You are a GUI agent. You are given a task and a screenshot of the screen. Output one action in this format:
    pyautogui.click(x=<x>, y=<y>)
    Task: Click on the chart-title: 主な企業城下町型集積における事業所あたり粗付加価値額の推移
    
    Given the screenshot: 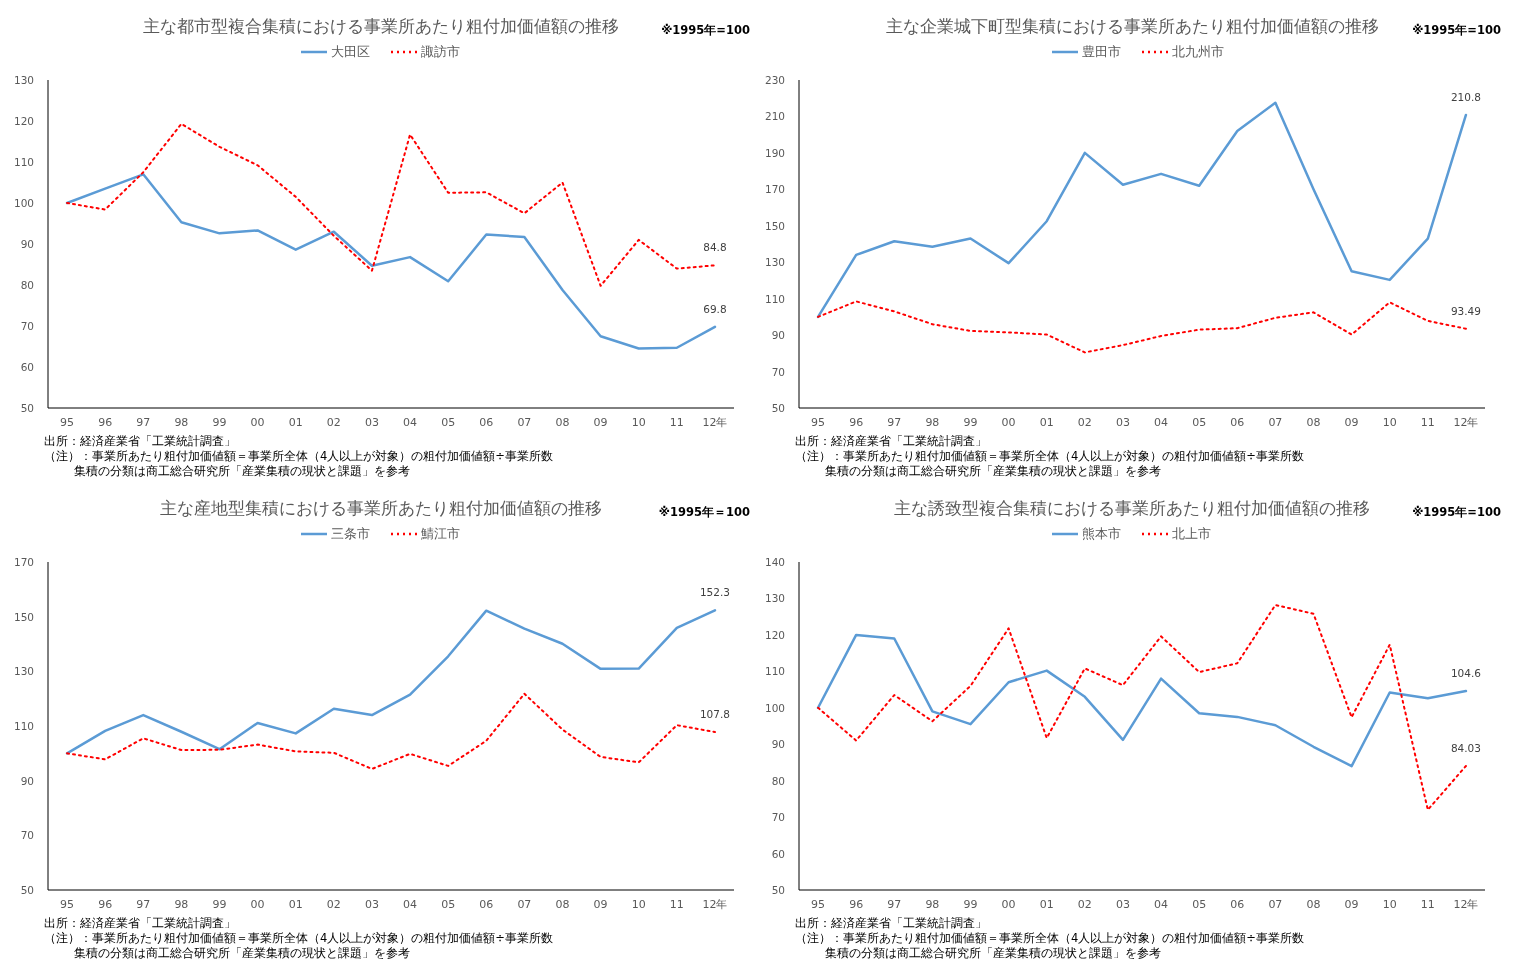 What is the action you would take?
    pyautogui.click(x=1132, y=26)
    